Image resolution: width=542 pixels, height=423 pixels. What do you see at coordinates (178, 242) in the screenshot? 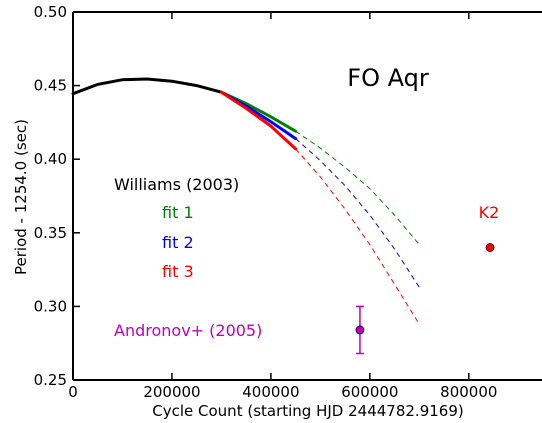
I see `fit2-label: fit 2` at bounding box center [178, 242].